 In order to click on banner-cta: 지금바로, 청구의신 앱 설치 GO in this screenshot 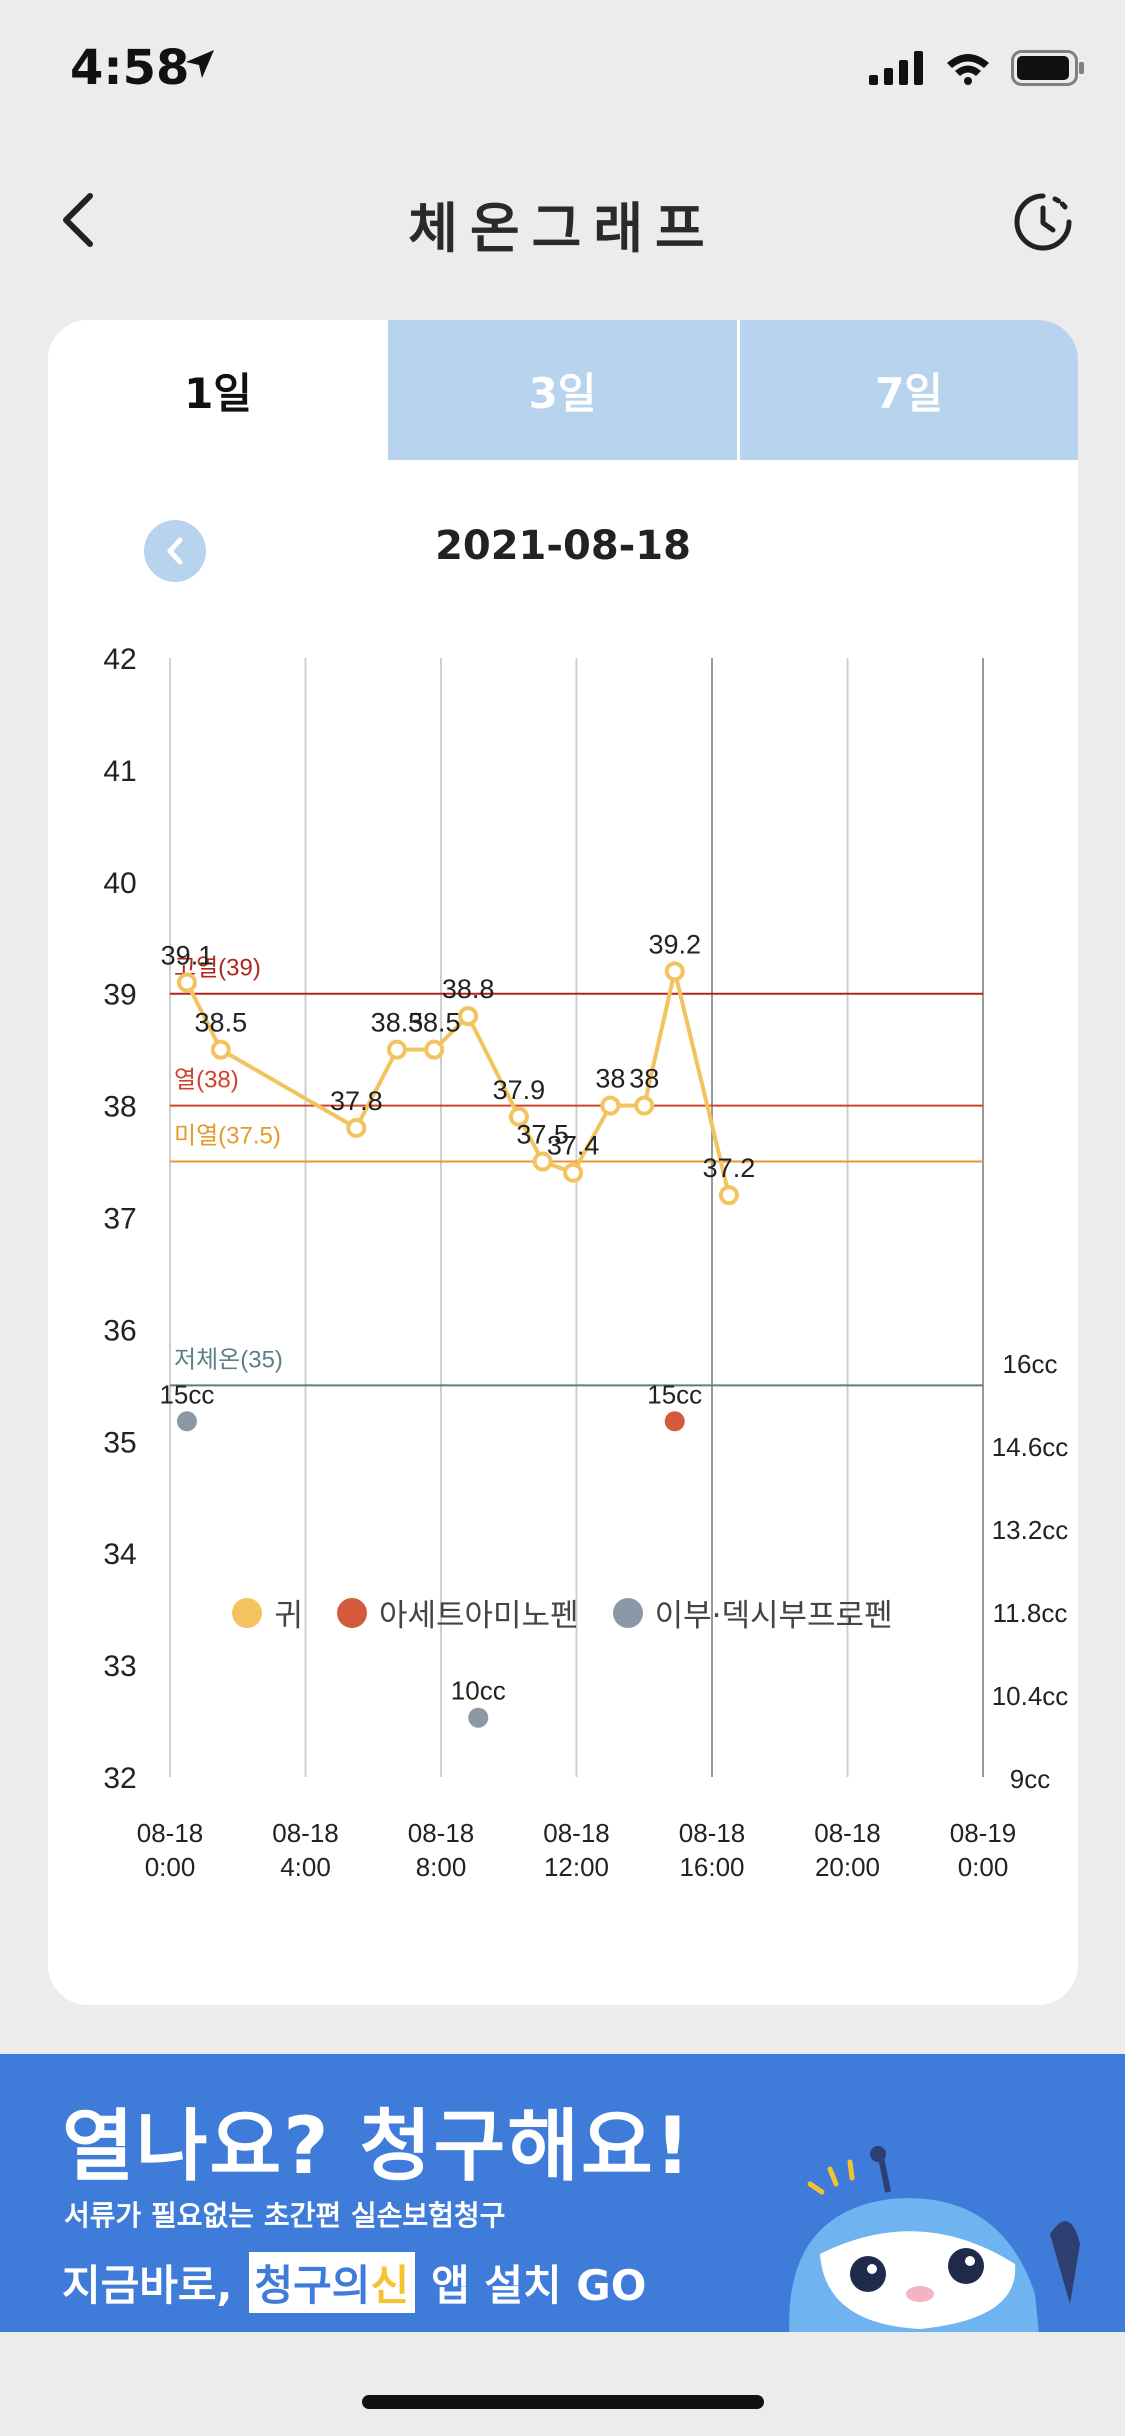, I will do `click(354, 2282)`.